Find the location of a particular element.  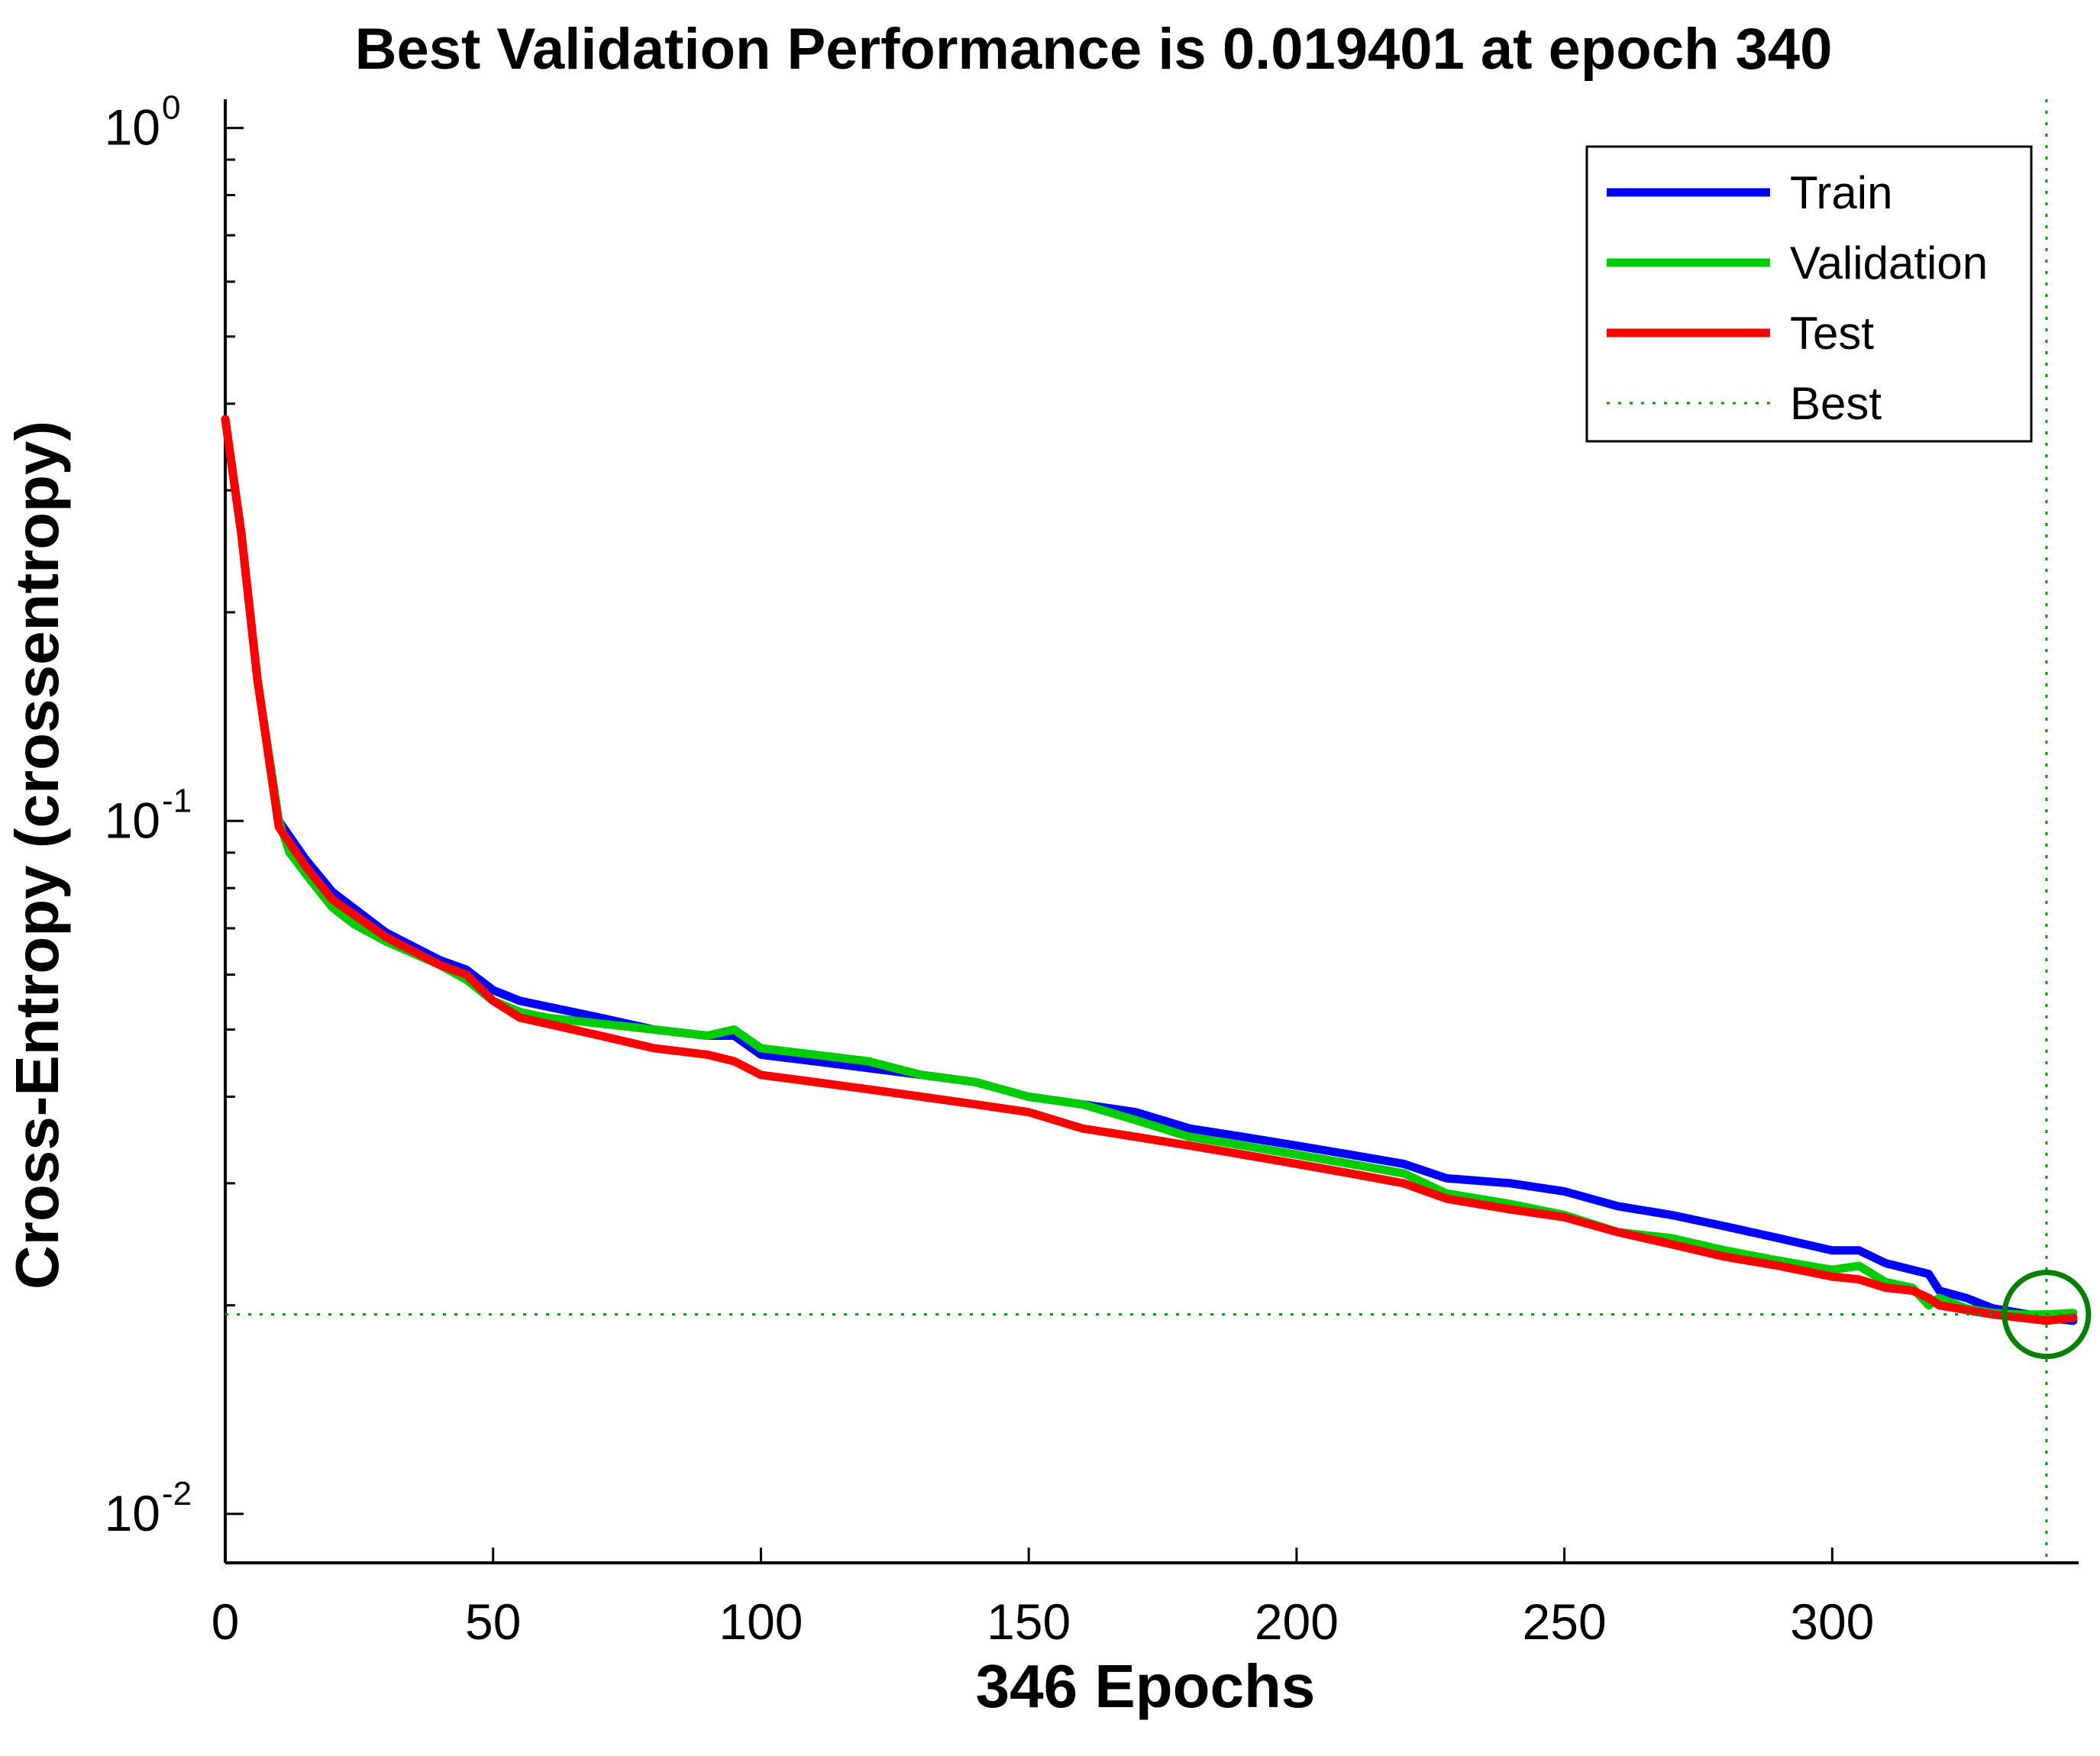

x-tick-label: 150 is located at coordinates (1029, 1621).